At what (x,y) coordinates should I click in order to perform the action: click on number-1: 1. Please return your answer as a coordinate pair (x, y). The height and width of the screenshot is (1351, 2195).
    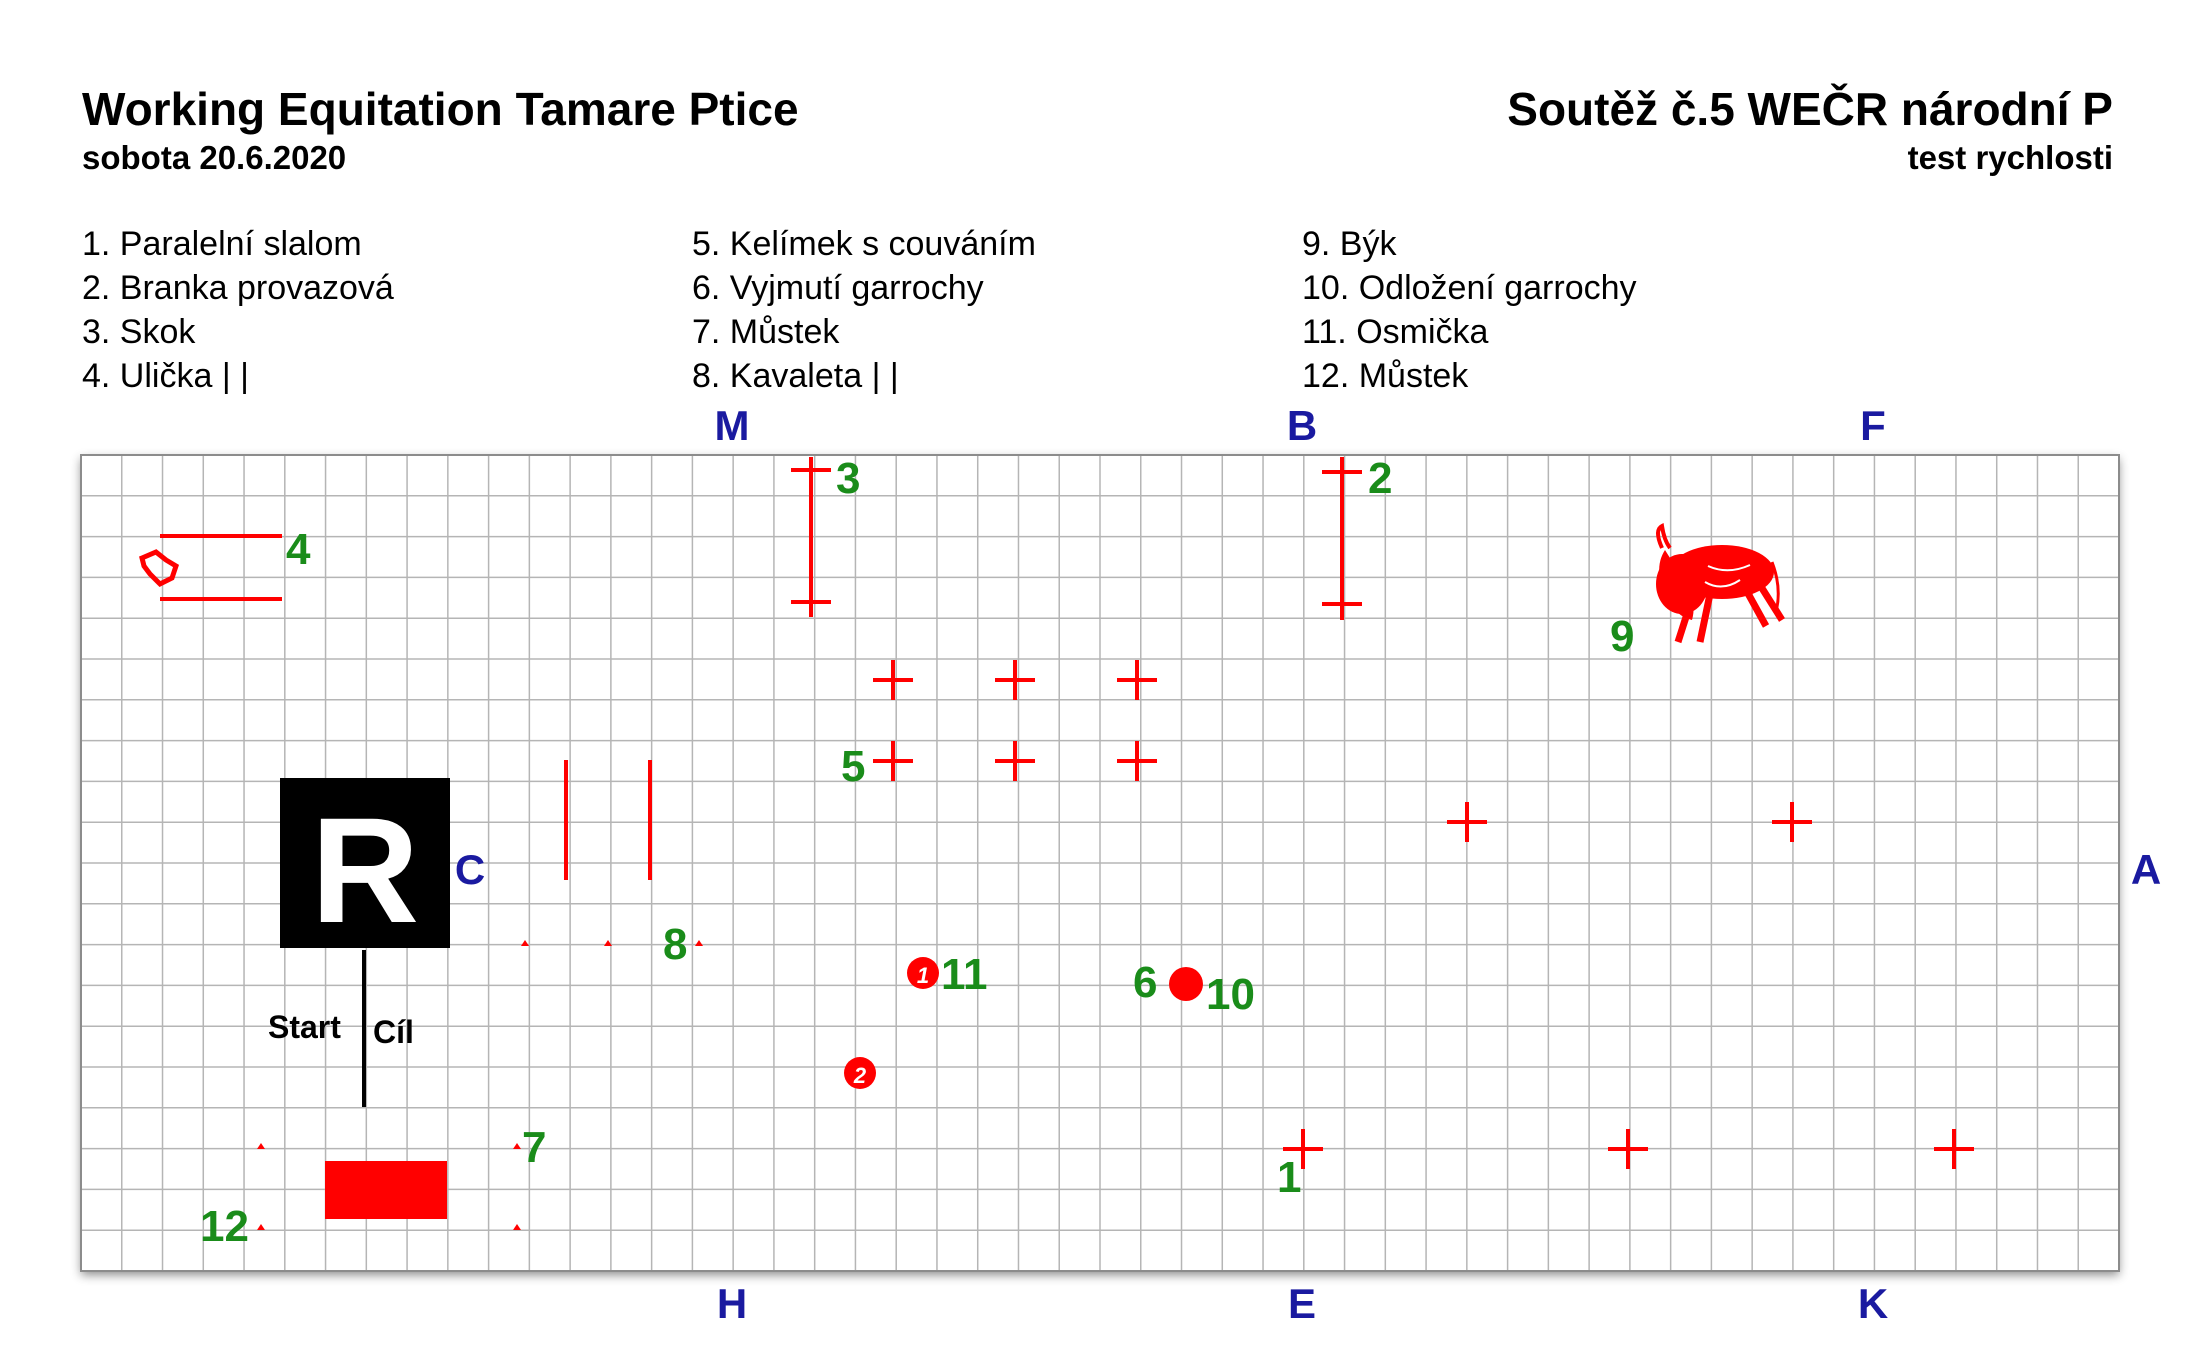
    Looking at the image, I should click on (1289, 1177).